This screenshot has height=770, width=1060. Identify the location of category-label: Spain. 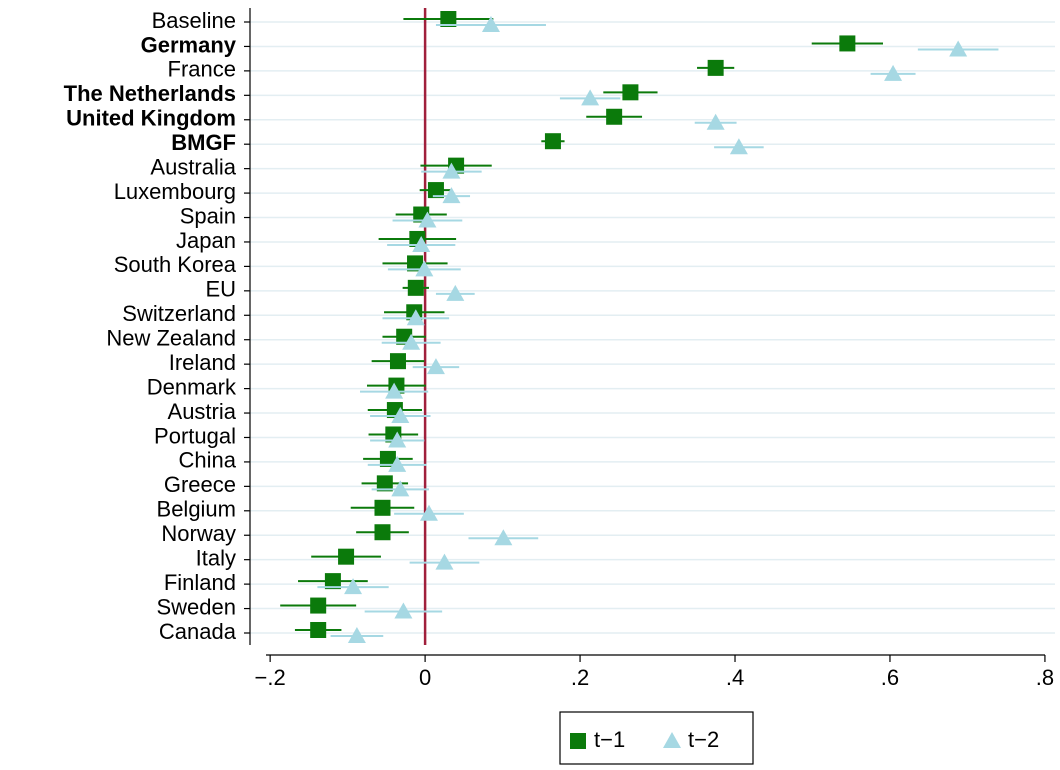
(208, 215).